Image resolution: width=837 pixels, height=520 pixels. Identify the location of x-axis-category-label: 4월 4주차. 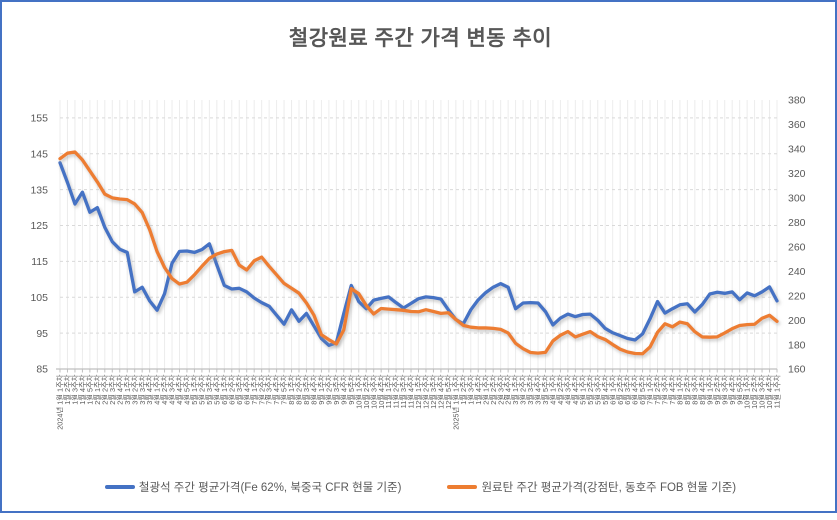
(575, 389).